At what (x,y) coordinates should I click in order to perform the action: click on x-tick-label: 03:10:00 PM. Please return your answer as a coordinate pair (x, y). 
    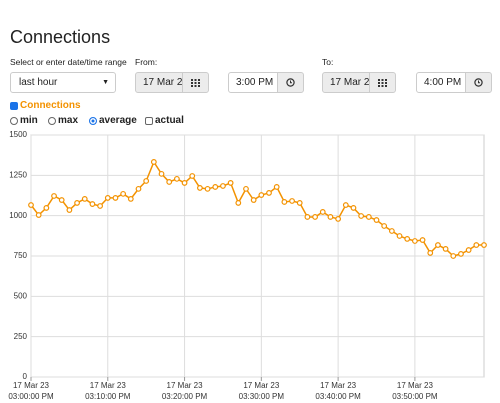
    Looking at the image, I should click on (108, 396).